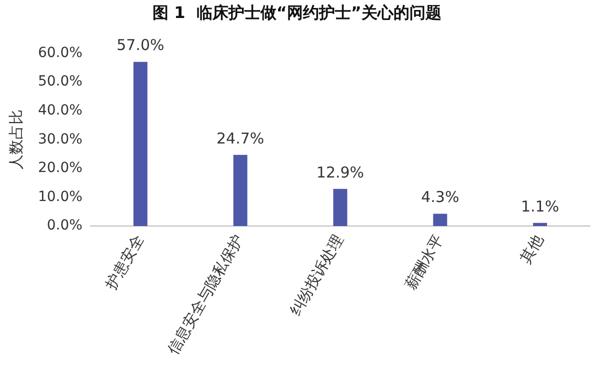 This screenshot has height=368, width=600. Describe the element at coordinates (540, 206) in the screenshot. I see `data-label: 1.1%` at that location.